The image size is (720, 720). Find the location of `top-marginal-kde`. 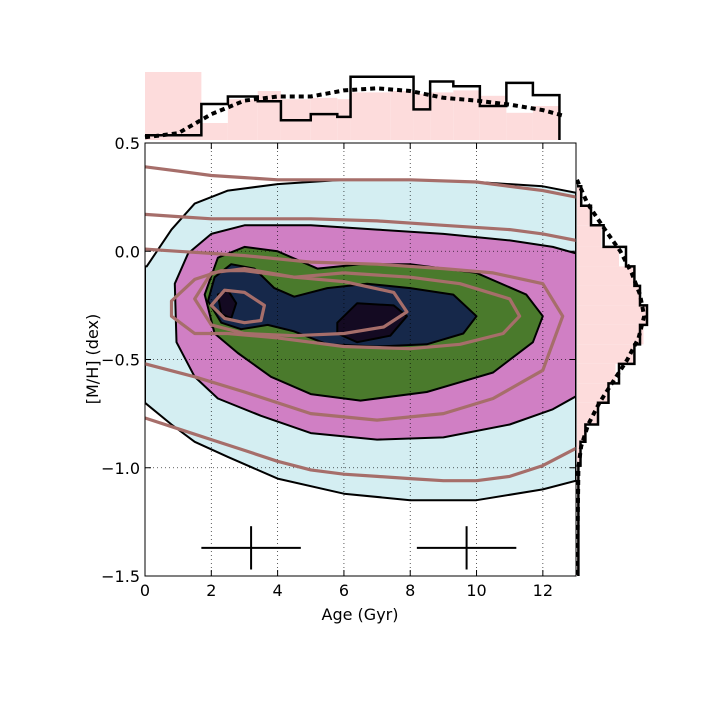

top-marginal-kde is located at coordinates (354, 113).